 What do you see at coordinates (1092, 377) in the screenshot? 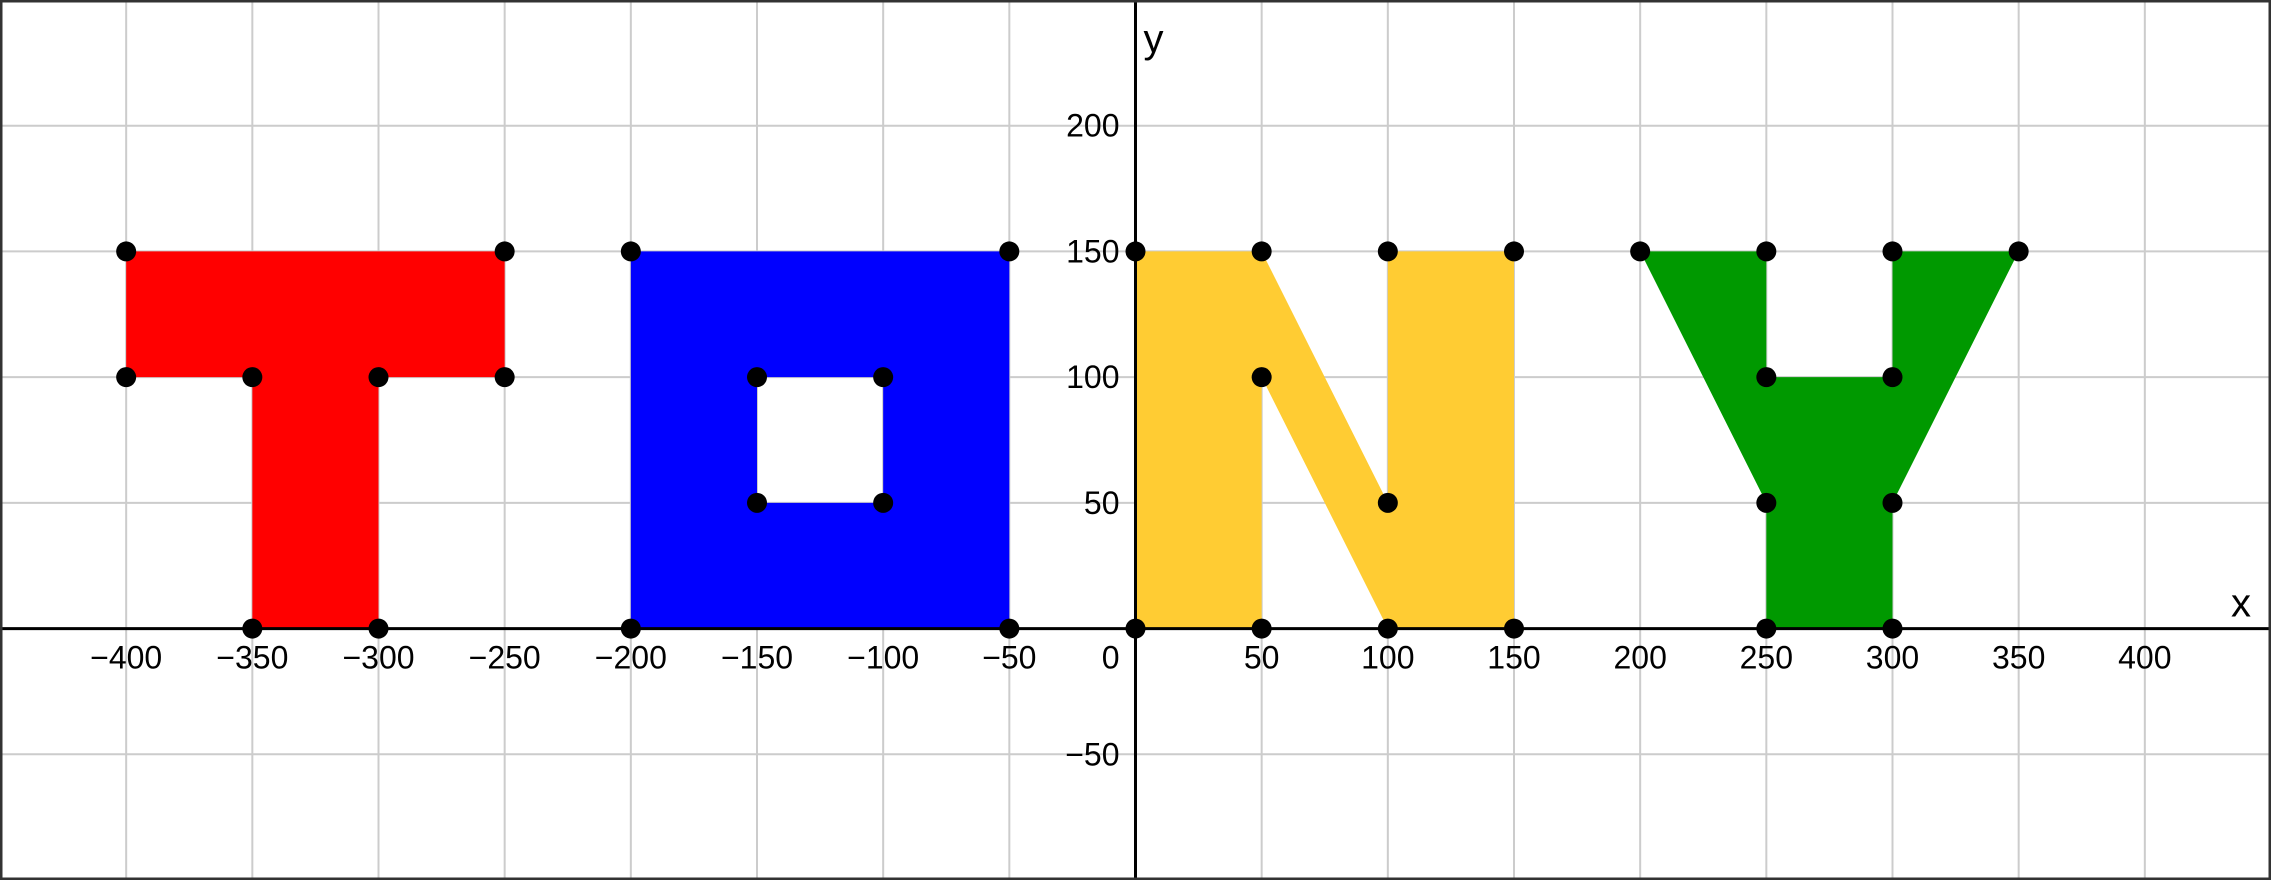
I see `y-tick-label: 100` at bounding box center [1092, 377].